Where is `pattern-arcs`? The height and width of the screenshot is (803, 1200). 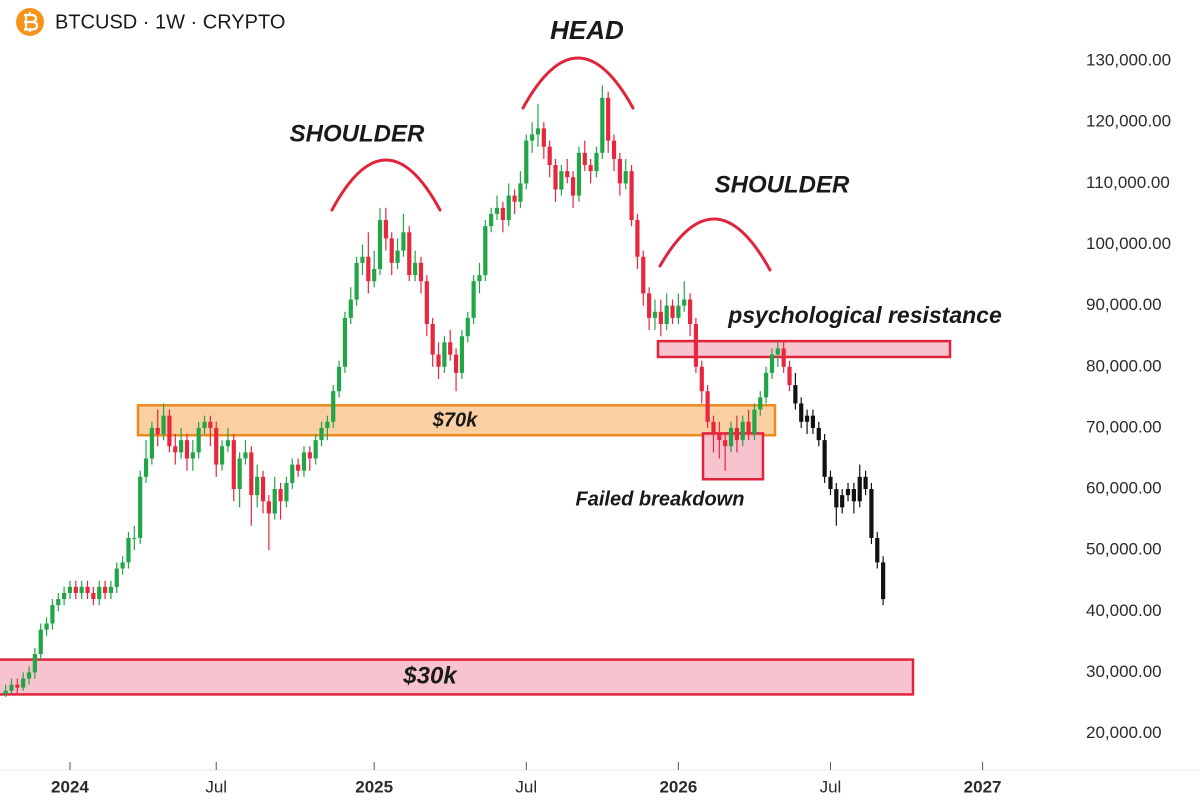 pattern-arcs is located at coordinates (551, 164).